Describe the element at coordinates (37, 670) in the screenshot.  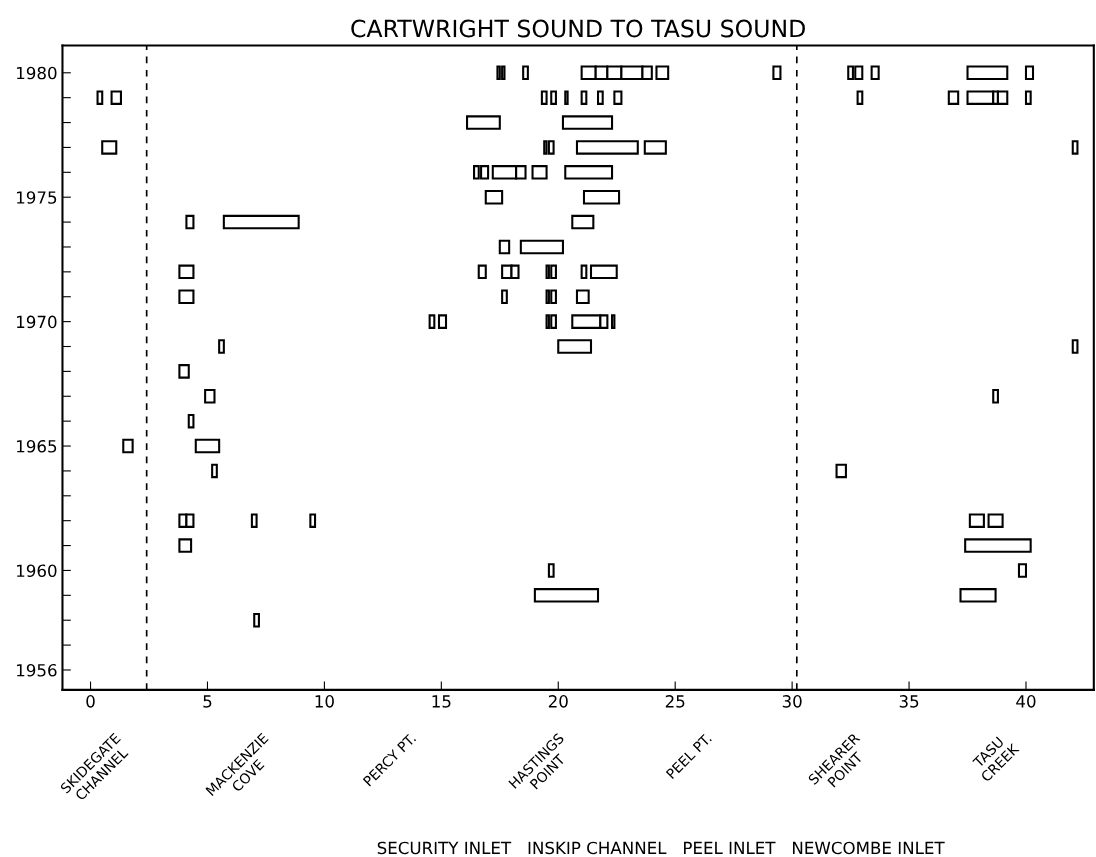
I see `y-tick-label: 1956` at that location.